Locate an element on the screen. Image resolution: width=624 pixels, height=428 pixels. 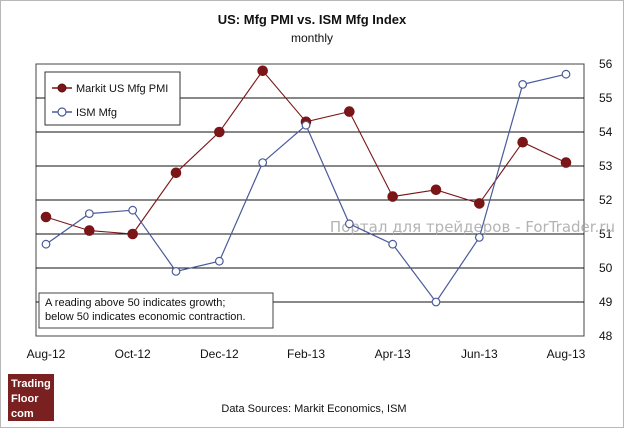
y-tick-label: 55 is located at coordinates (606, 98).